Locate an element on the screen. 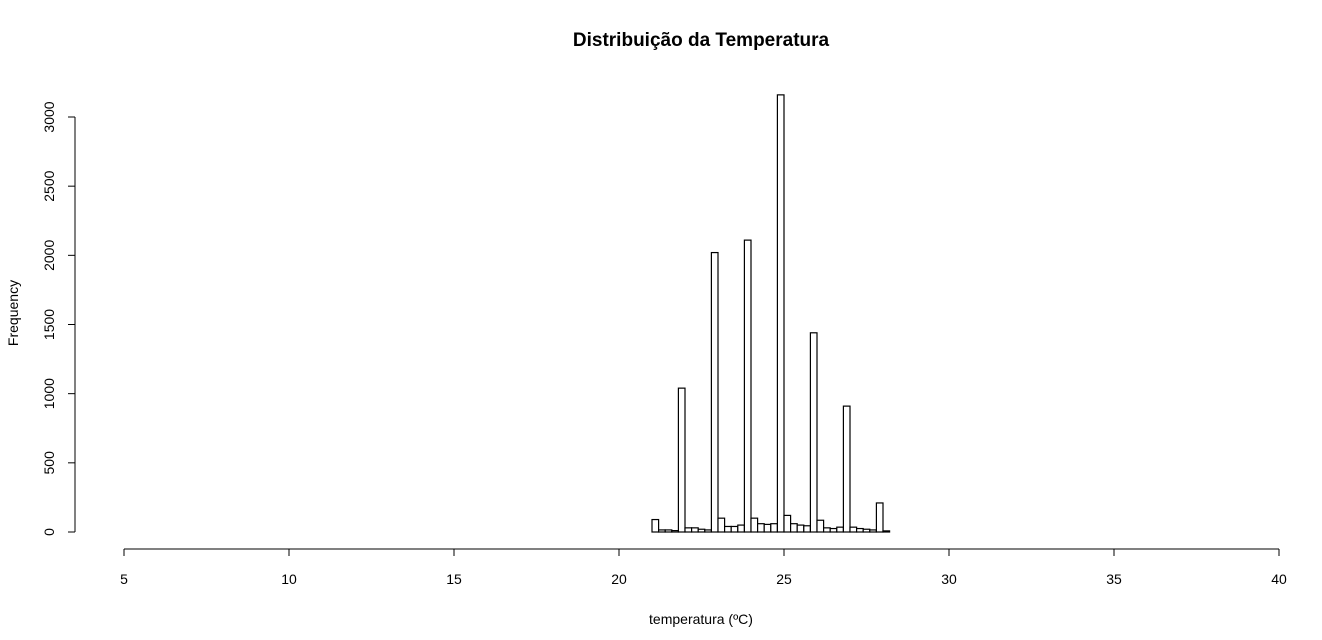 The height and width of the screenshot is (640, 1322). y-tick-label: 500 is located at coordinates (49, 463).